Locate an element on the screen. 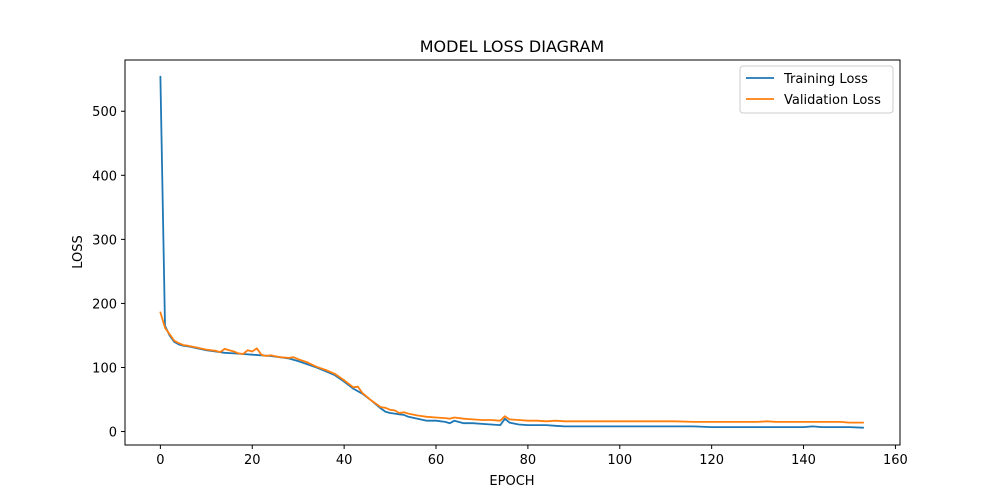 The height and width of the screenshot is (504, 1000). x-tick-label: 120 is located at coordinates (711, 460).